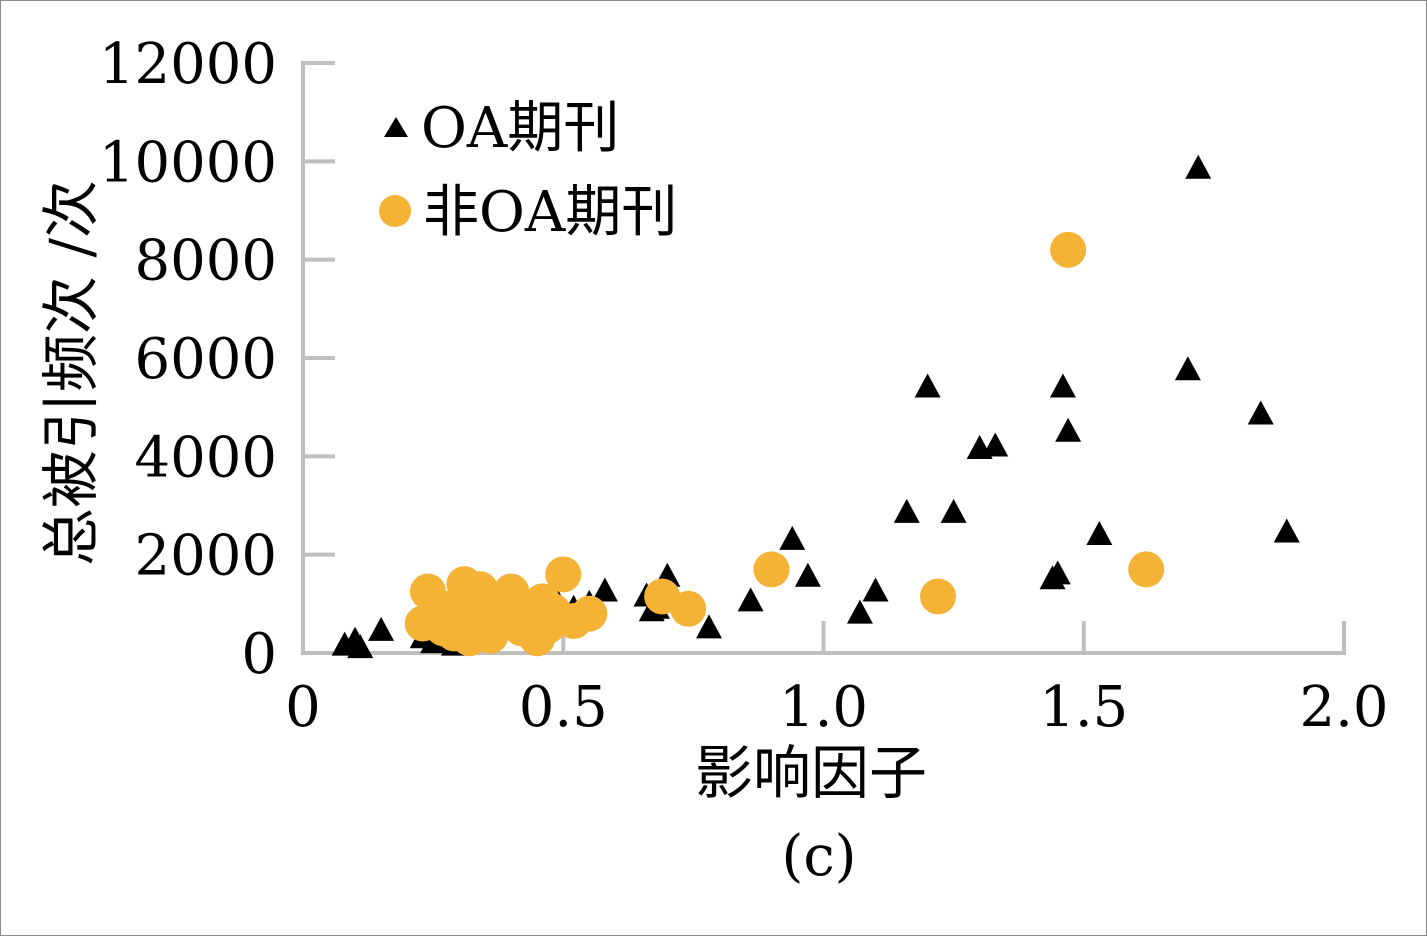 This screenshot has width=1427, height=936. What do you see at coordinates (563, 707) in the screenshot?
I see `x-tick-label: 0.5` at bounding box center [563, 707].